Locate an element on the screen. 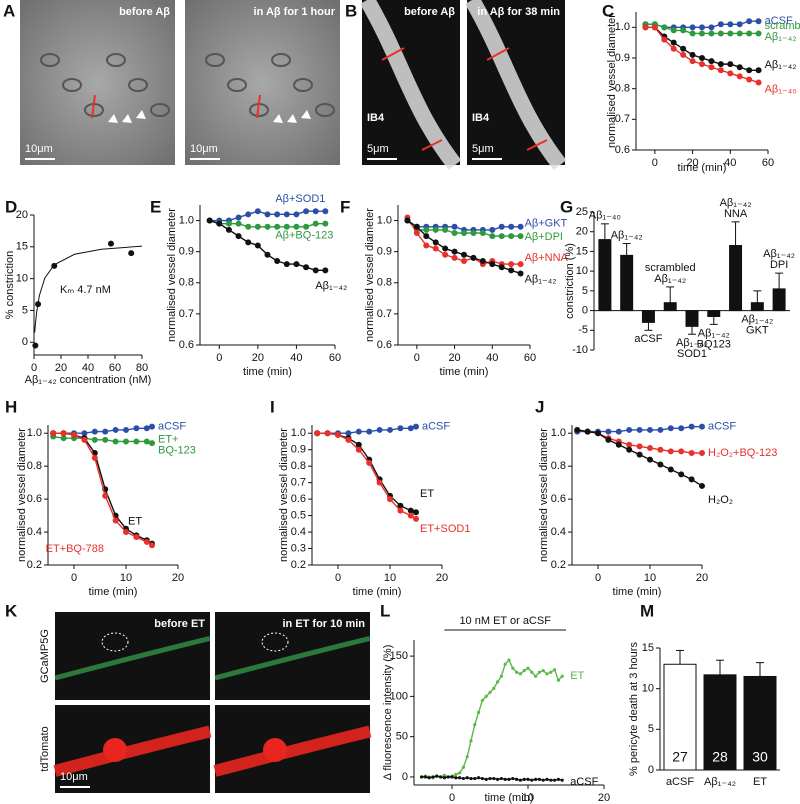 The height and width of the screenshot is (804, 800). row-label: GCaMP5G is located at coordinates (45, 656).